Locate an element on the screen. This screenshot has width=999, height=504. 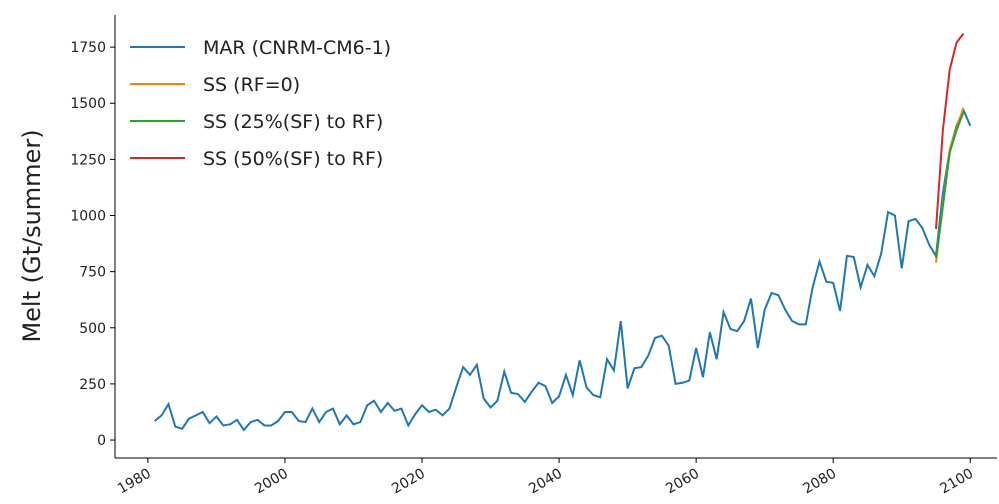
y-tick-label: 1500 is located at coordinates (88, 104).